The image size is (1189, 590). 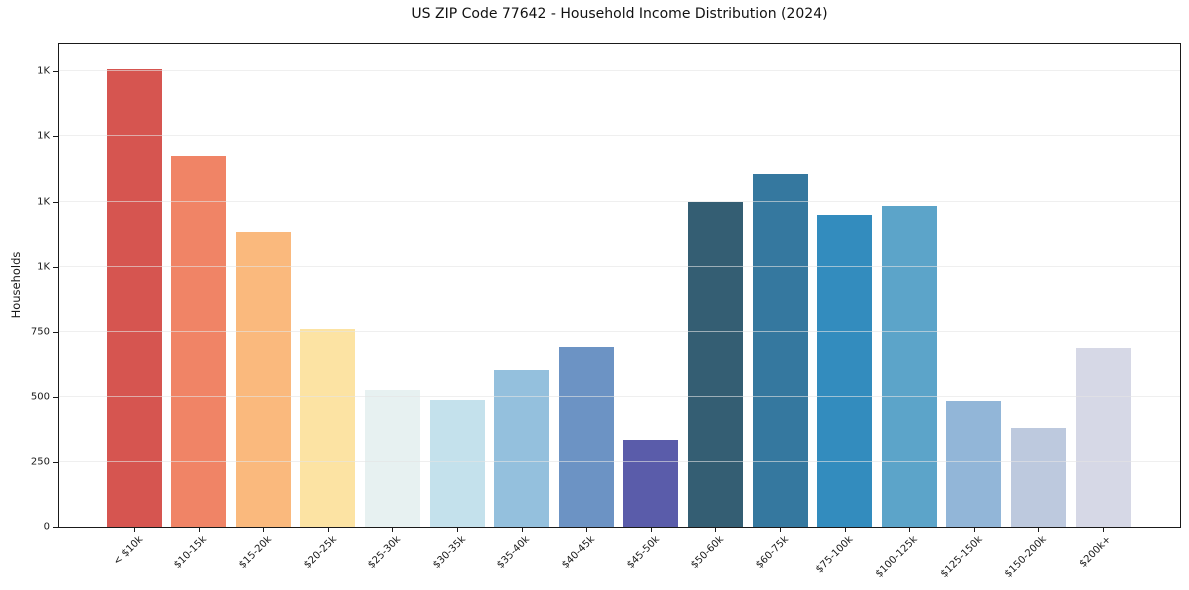 What do you see at coordinates (46, 527) in the screenshot?
I see `y-tick-label: 0` at bounding box center [46, 527].